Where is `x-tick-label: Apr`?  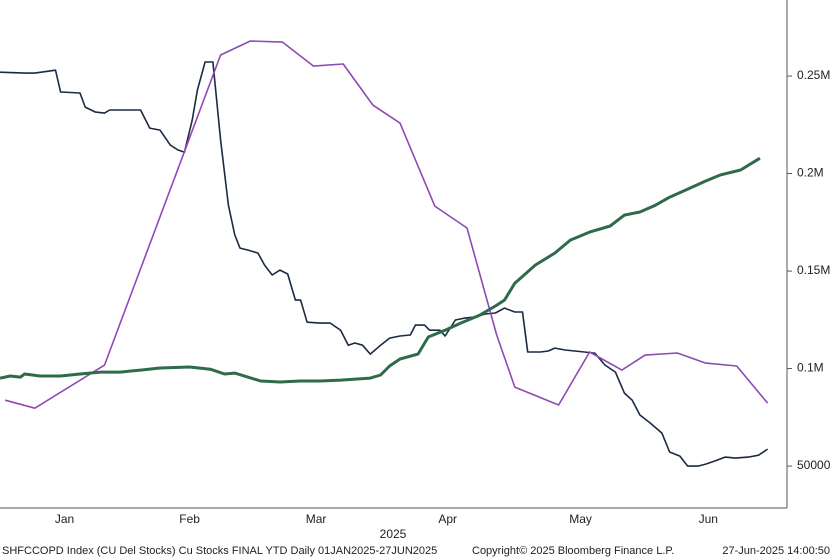
x-tick-label: Apr is located at coordinates (447, 519).